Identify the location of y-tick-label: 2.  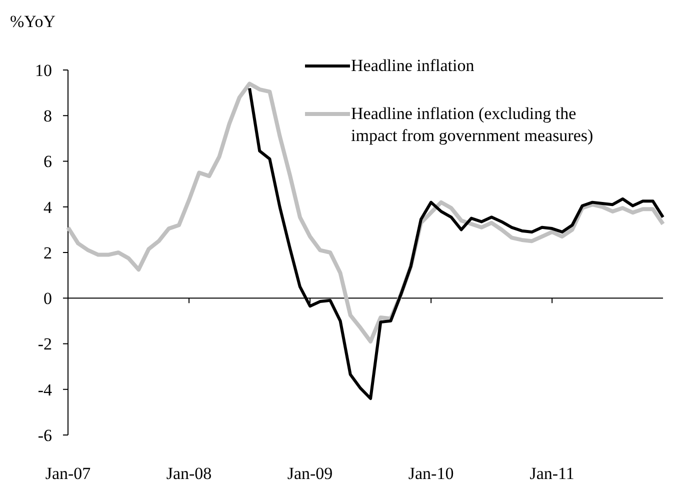
(48, 252).